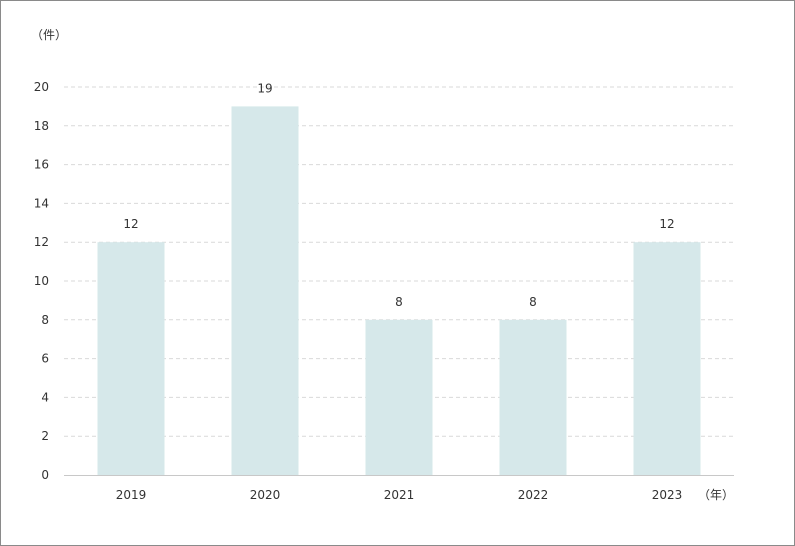 The width and height of the screenshot is (795, 546). Describe the element at coordinates (45, 320) in the screenshot. I see `y-tick-label: 8` at that location.